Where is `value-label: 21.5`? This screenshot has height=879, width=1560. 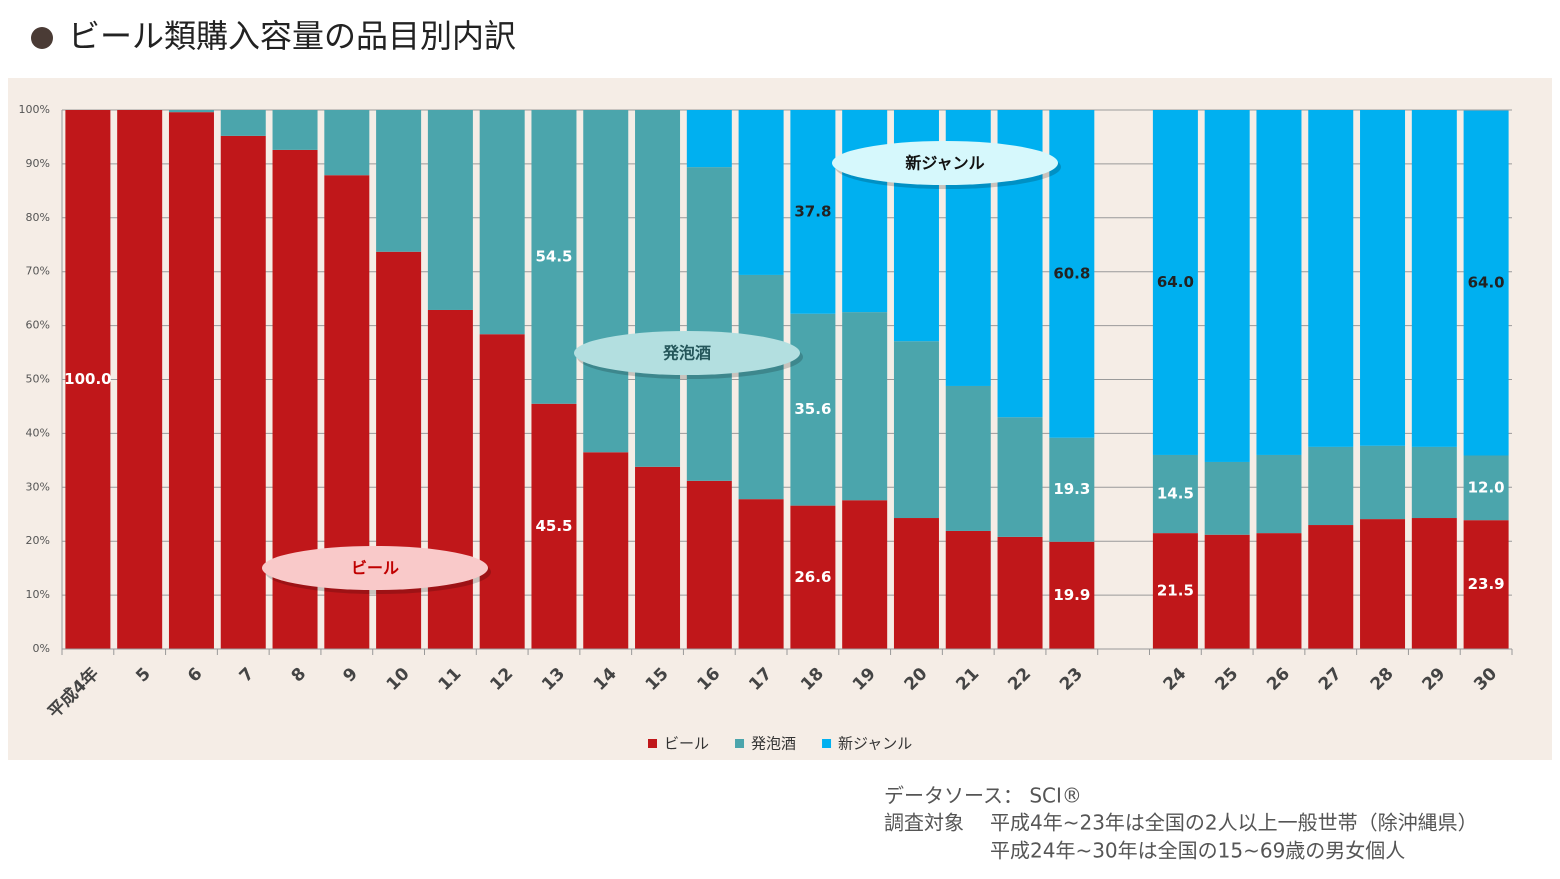 value-label: 21.5 is located at coordinates (1175, 591).